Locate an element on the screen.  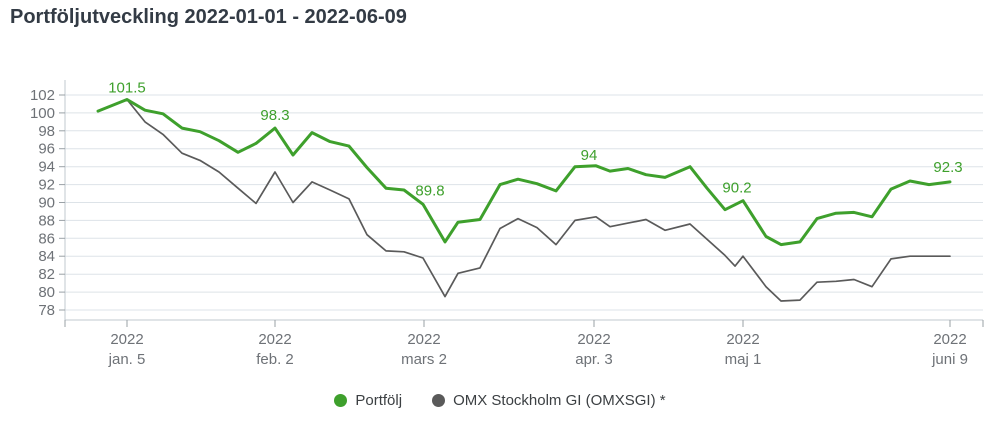
x-tick-label: jan. 5 is located at coordinates (127, 359).